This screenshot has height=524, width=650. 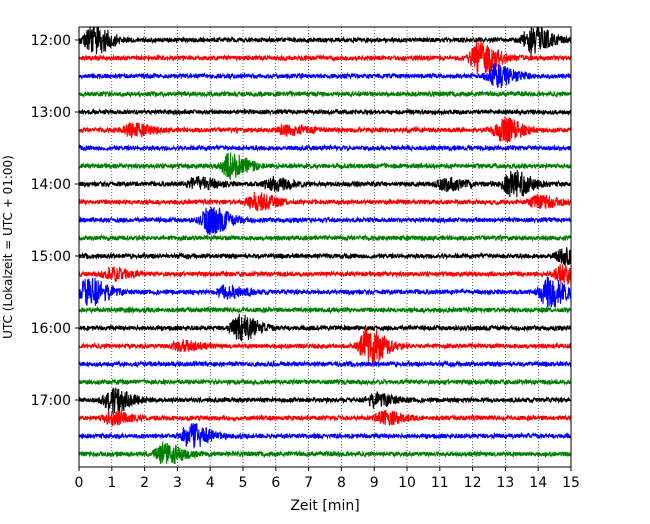 What do you see at coordinates (275, 483) in the screenshot?
I see `x-tick-label: 6` at bounding box center [275, 483].